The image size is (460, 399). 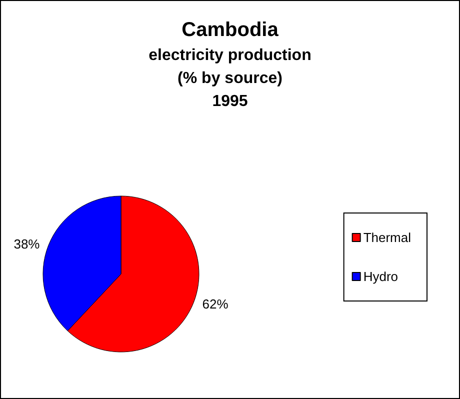 I want to click on chart-subtitle: electricity production (% by source) 1995, so click(x=230, y=78).